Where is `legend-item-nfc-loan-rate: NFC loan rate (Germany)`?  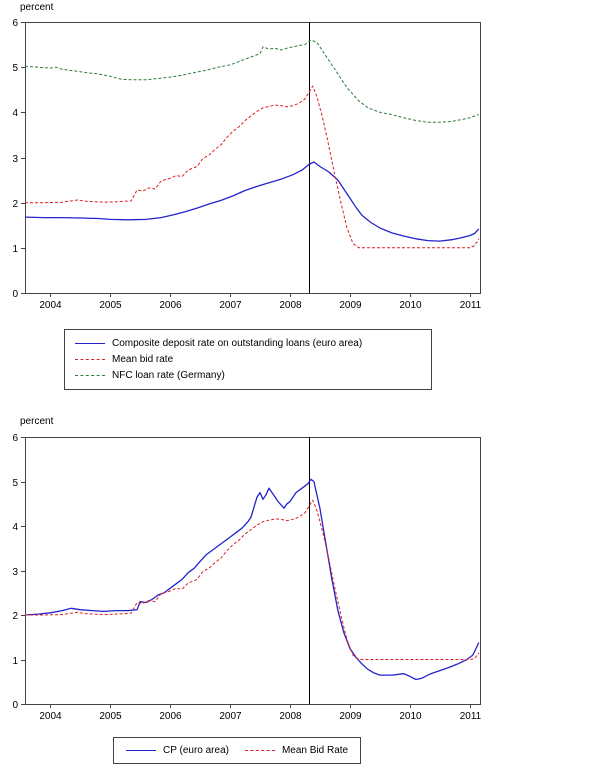
legend-item-nfc-loan-rate: NFC loan rate (Germany) is located at coordinates (248, 375).